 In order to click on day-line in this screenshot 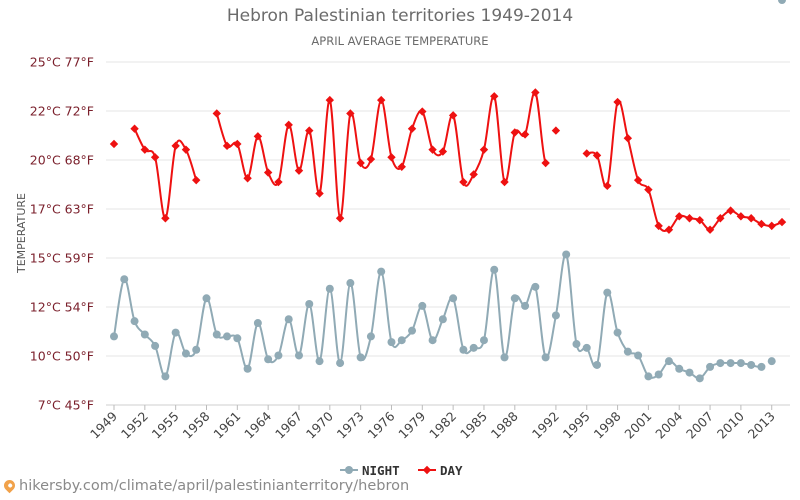, I will do `click(165, 174)`.